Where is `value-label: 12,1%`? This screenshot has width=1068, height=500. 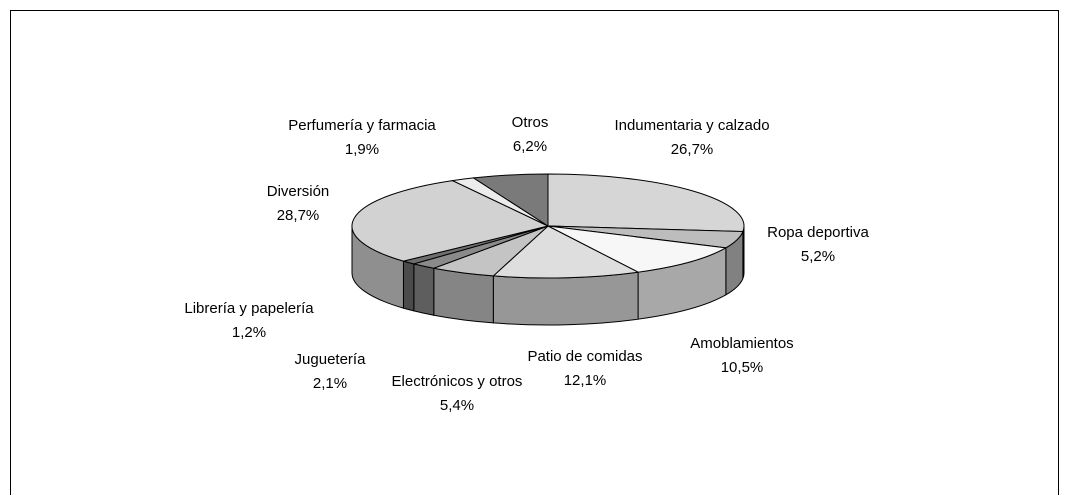 value-label: 12,1% is located at coordinates (585, 380).